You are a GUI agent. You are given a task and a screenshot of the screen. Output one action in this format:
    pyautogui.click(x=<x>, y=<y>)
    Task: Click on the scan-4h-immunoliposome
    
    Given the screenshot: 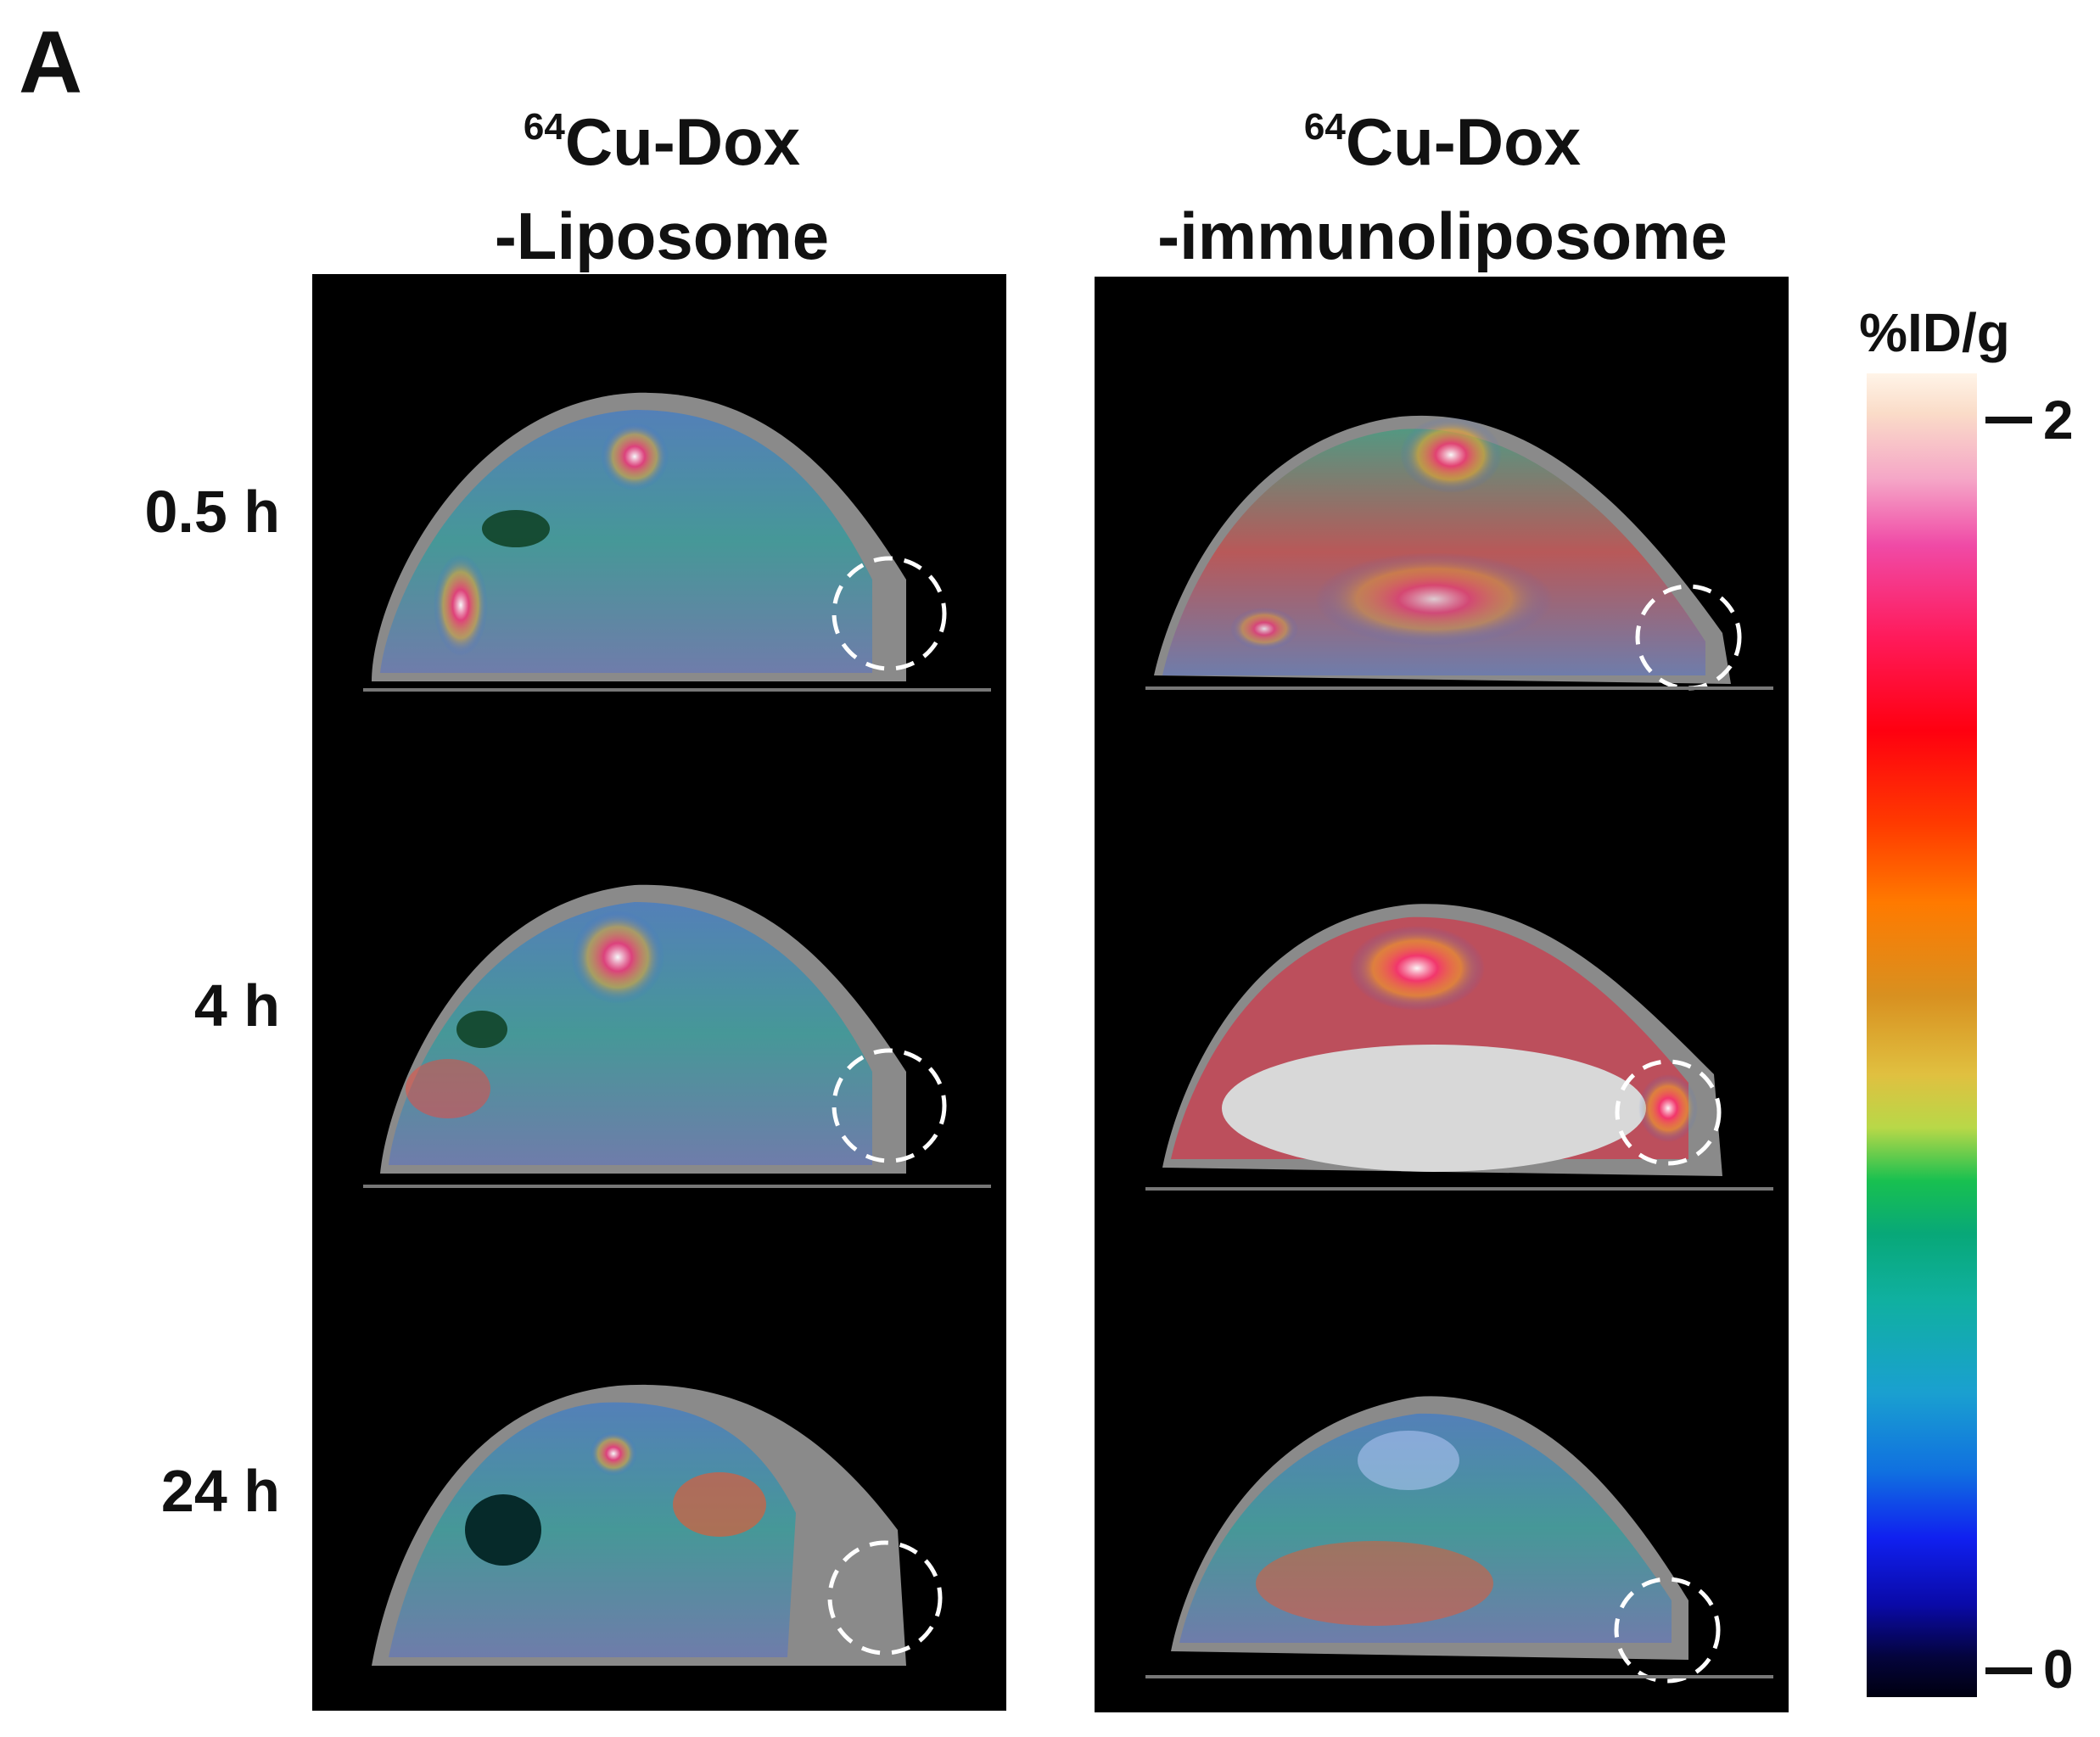 What is the action you would take?
    pyautogui.click(x=1459, y=1047)
    